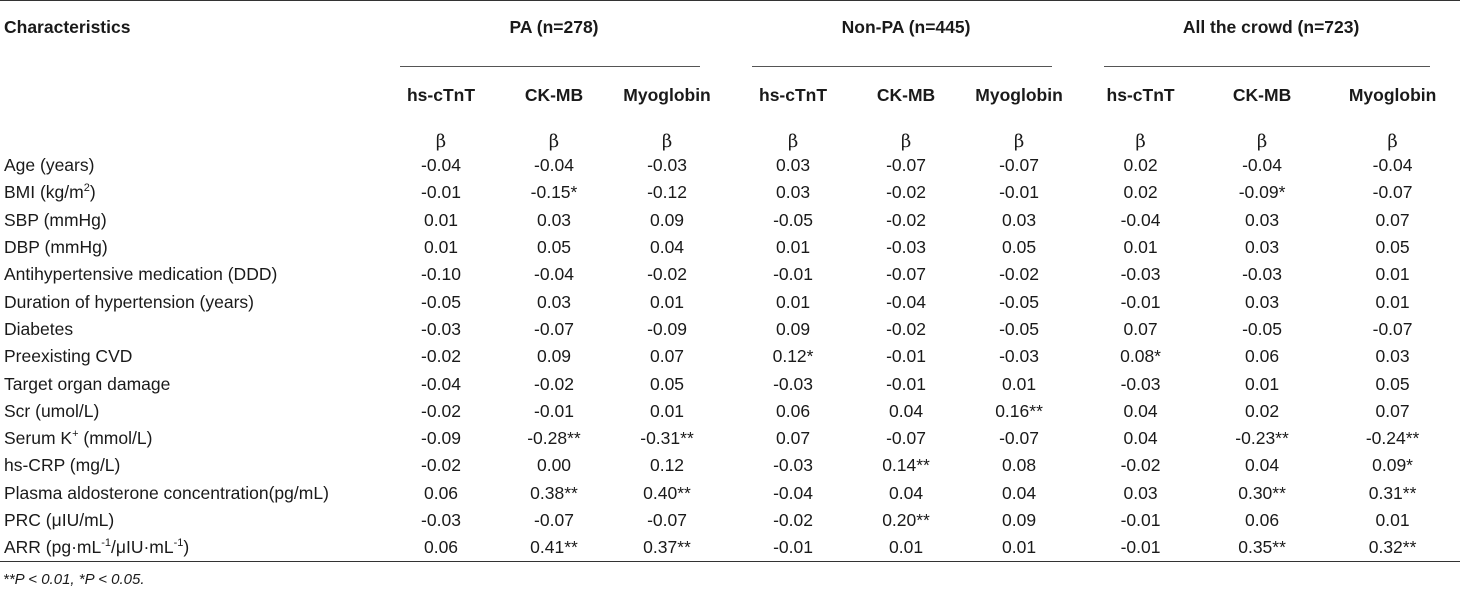 The width and height of the screenshot is (1460, 591). What do you see at coordinates (142, 547) in the screenshot?
I see `label-text: /μIU·mL` at bounding box center [142, 547].